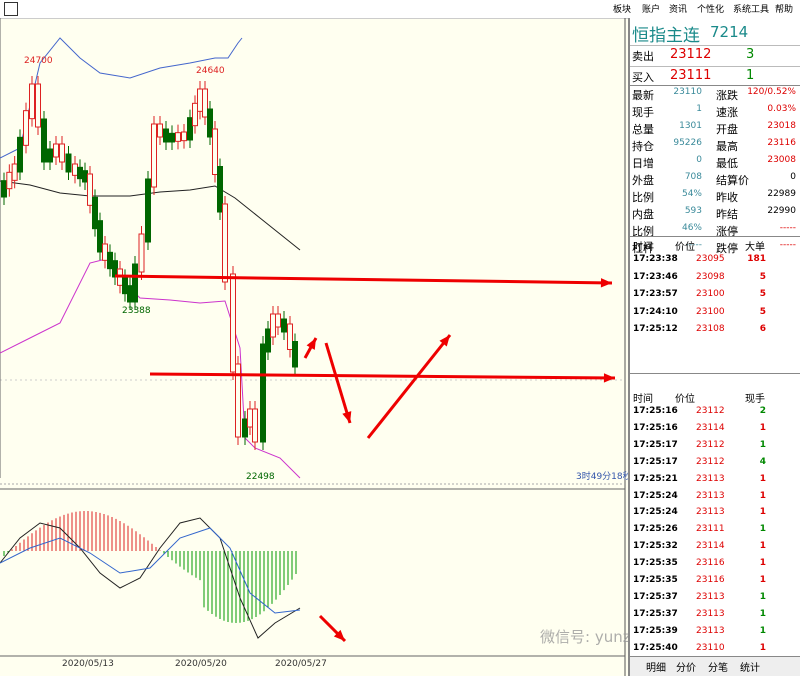 This screenshot has width=800, height=676. Describe the element at coordinates (686, 668) in the screenshot. I see `tab: 分价` at that location.